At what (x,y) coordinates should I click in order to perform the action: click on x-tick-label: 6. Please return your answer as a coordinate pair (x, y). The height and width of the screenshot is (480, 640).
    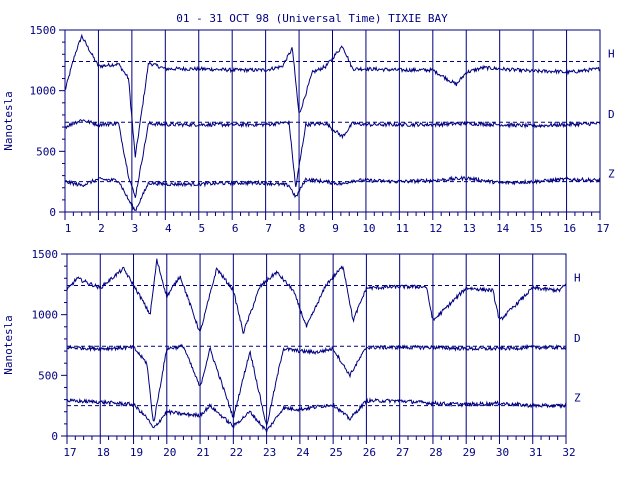
    Looking at the image, I should click on (235, 228).